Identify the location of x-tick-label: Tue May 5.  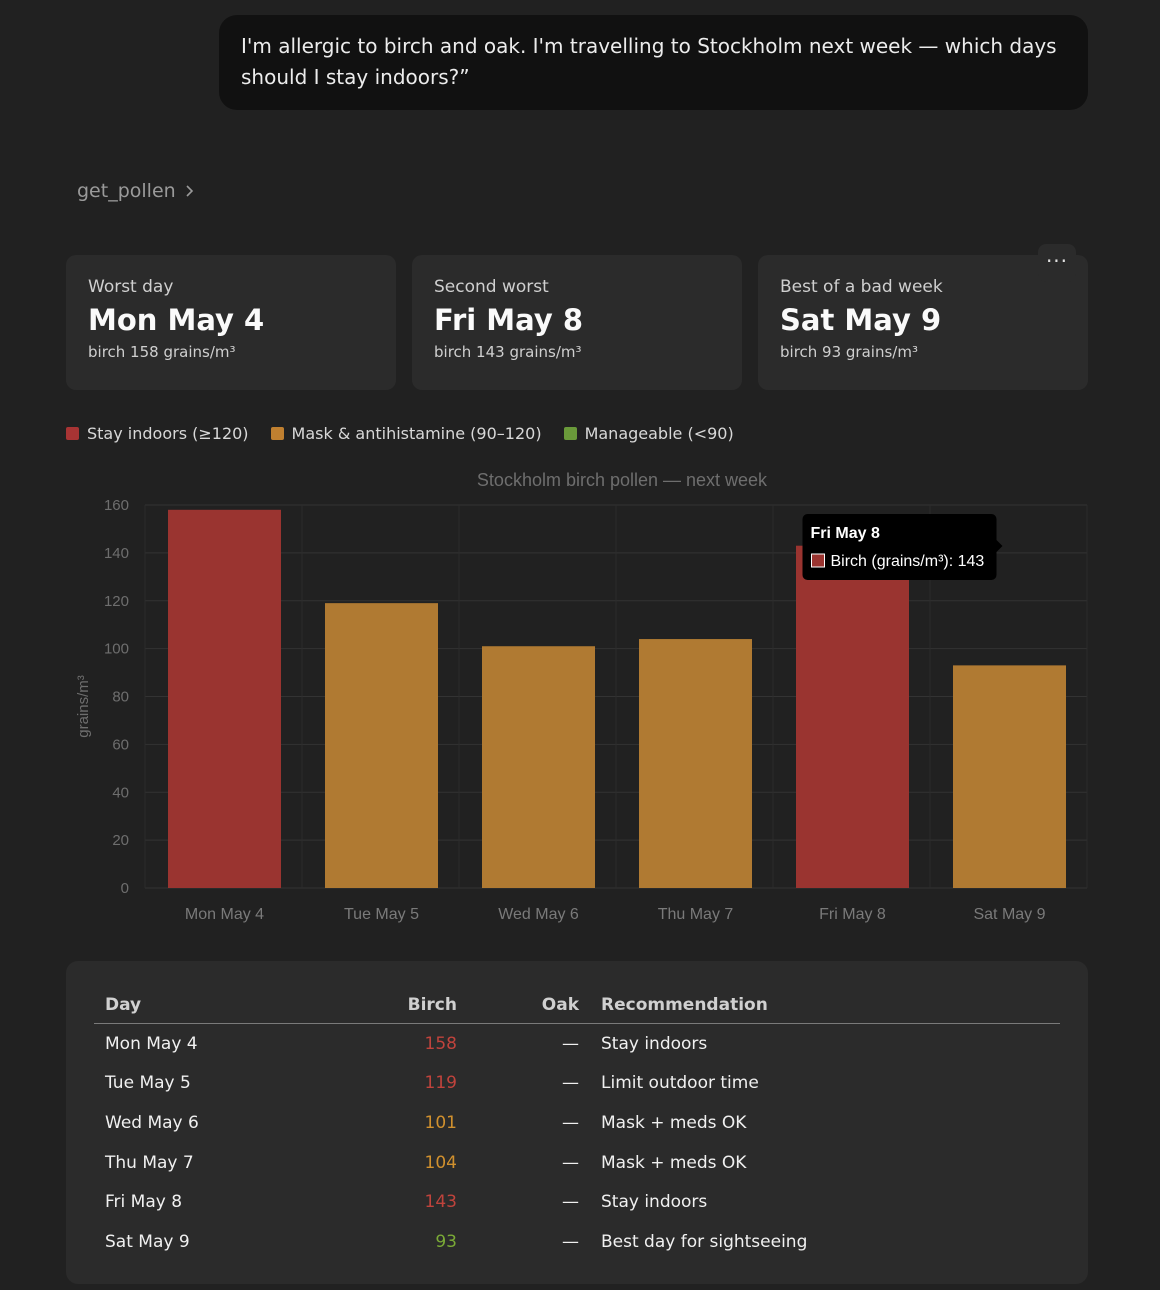
(381, 914).